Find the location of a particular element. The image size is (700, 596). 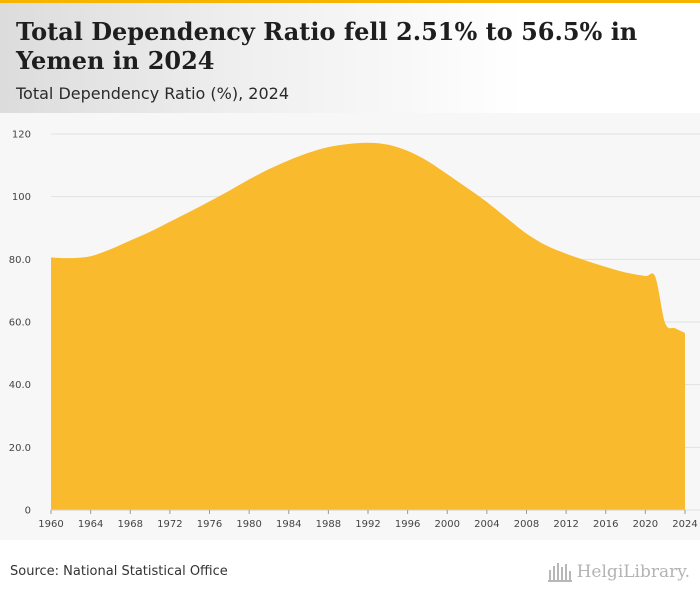

x-tick-label: 1968 is located at coordinates (130, 524).